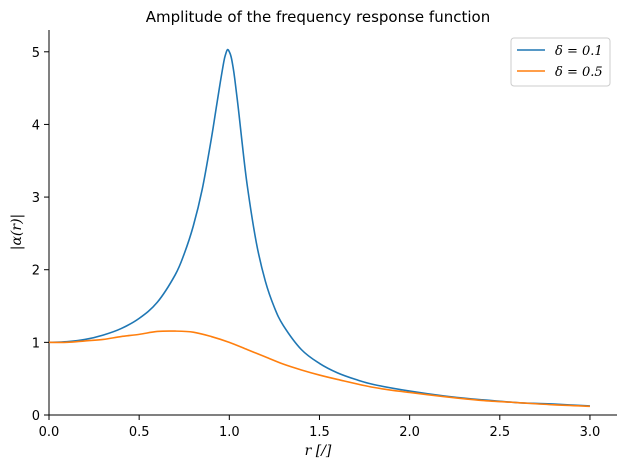  What do you see at coordinates (36, 198) in the screenshot?
I see `y-tick-label: 3` at bounding box center [36, 198].